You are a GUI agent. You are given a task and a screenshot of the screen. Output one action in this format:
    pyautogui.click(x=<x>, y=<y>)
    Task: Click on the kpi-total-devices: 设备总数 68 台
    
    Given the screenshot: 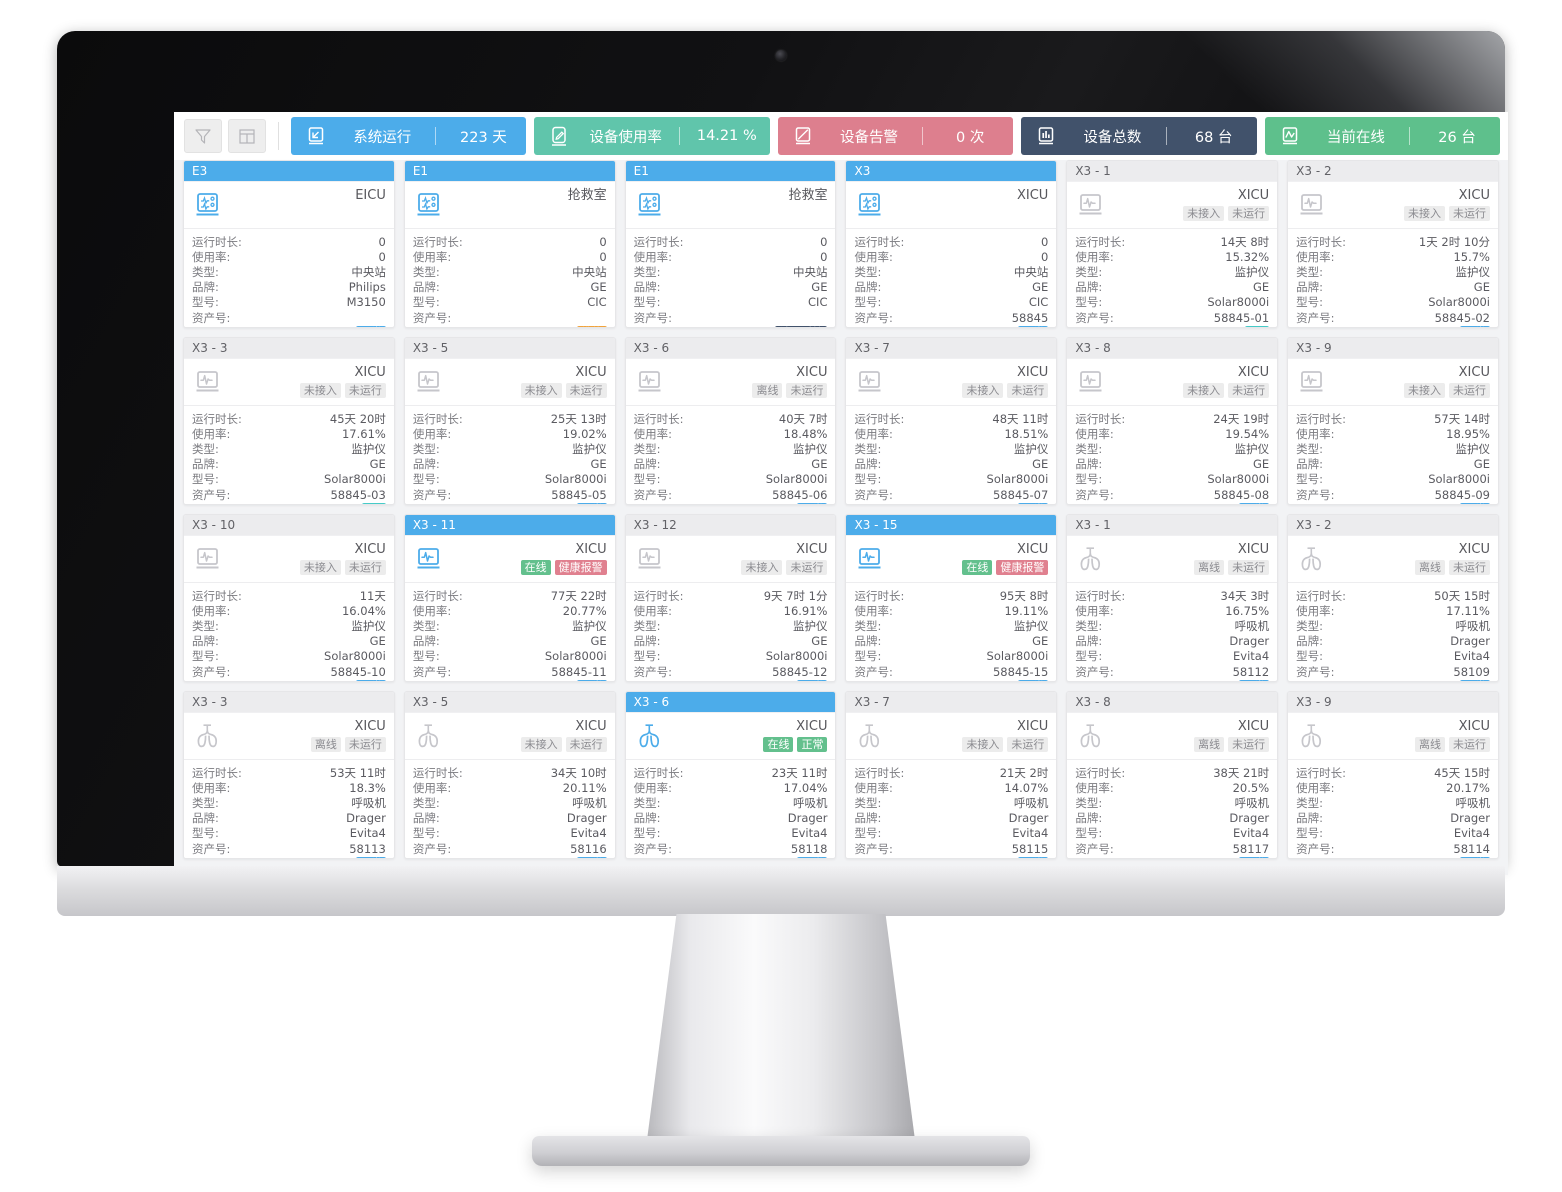 What is the action you would take?
    pyautogui.click(x=1139, y=136)
    